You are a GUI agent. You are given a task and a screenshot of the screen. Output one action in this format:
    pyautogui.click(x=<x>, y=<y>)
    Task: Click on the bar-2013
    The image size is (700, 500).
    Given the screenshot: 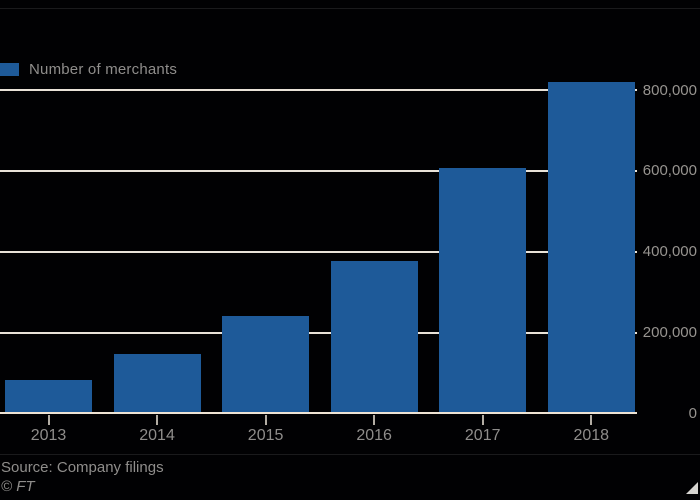 What is the action you would take?
    pyautogui.click(x=48, y=396)
    